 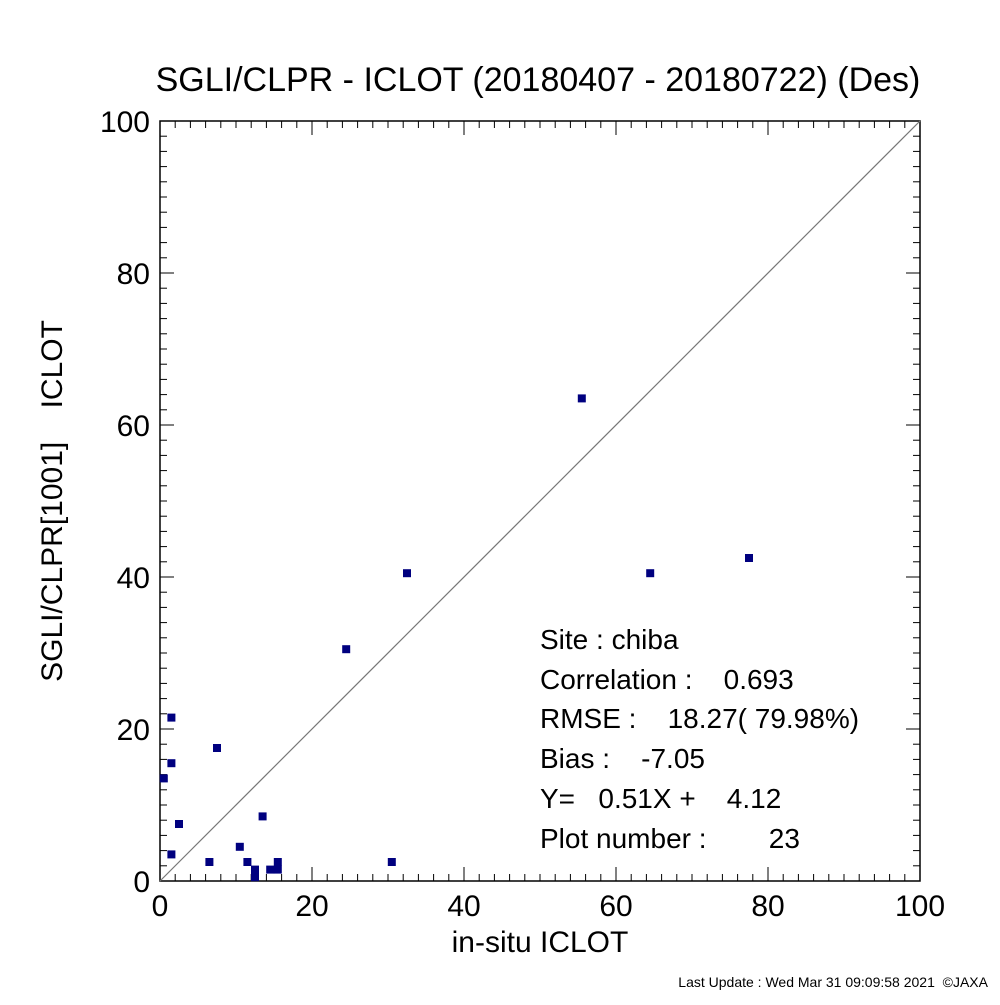 I want to click on y-tick-label: 60, so click(x=133, y=426).